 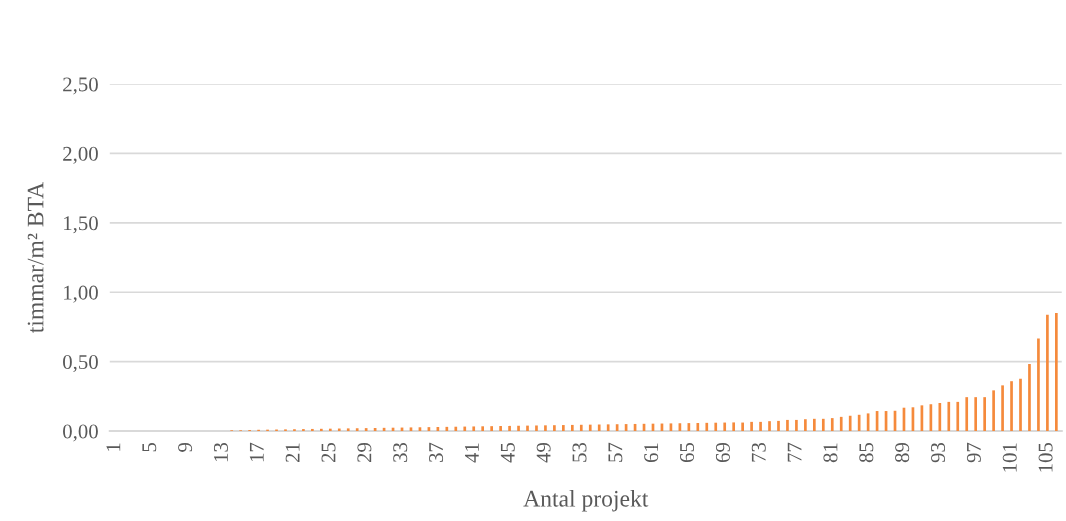 I want to click on x-tick-label: 33, so click(x=400, y=452).